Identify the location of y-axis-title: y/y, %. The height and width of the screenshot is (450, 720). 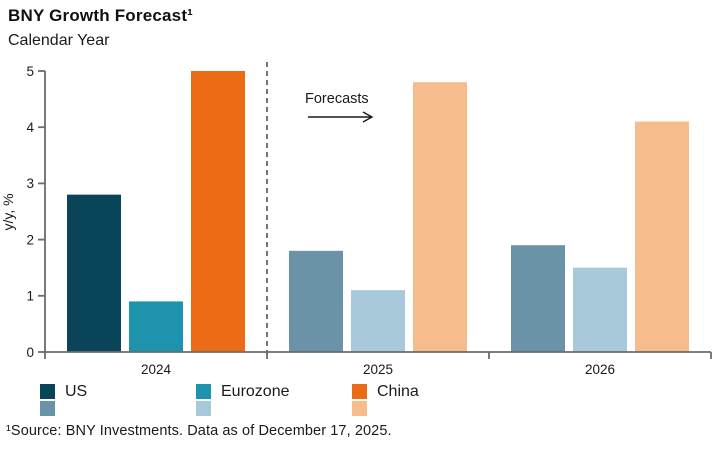
(8, 211).